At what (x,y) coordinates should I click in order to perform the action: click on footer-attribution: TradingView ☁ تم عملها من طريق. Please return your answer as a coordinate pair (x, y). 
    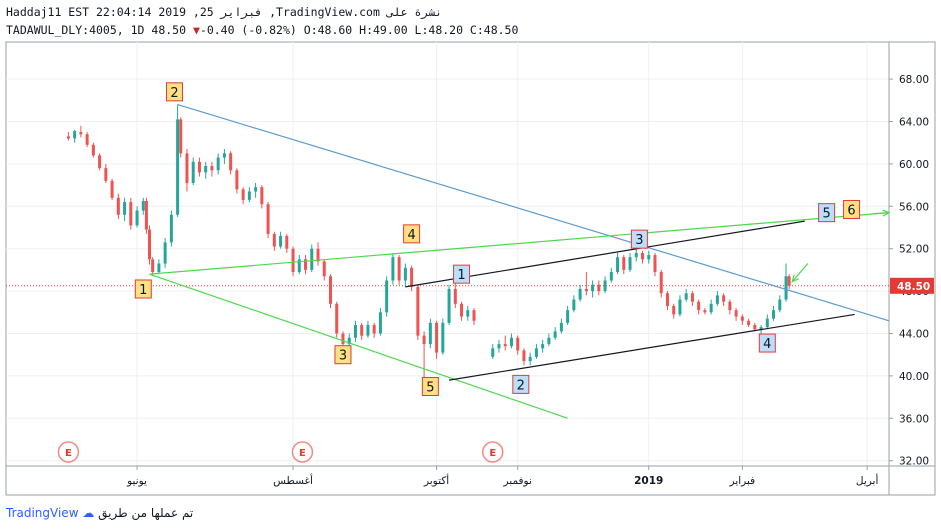
    Looking at the image, I should click on (99, 513).